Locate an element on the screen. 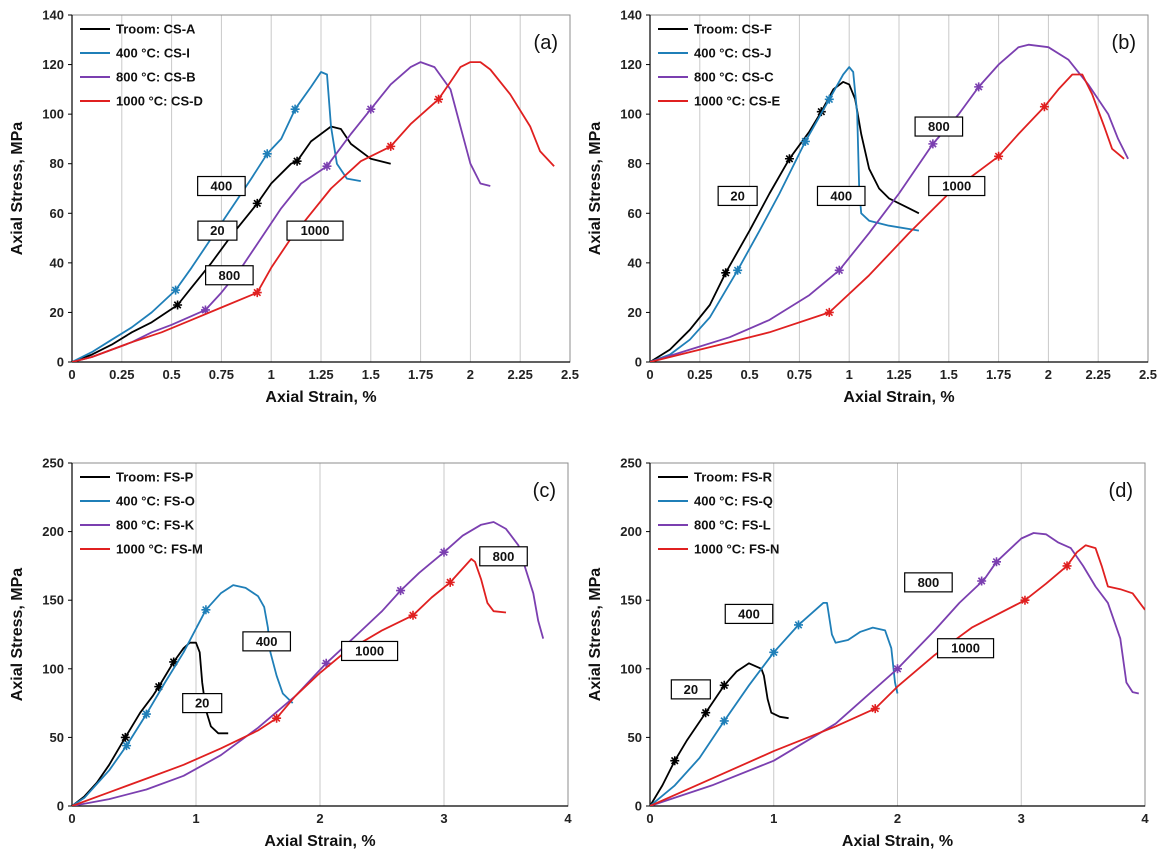 The height and width of the screenshot is (863, 1162). legend-entry: 400 °C: CS-J is located at coordinates (732, 53).